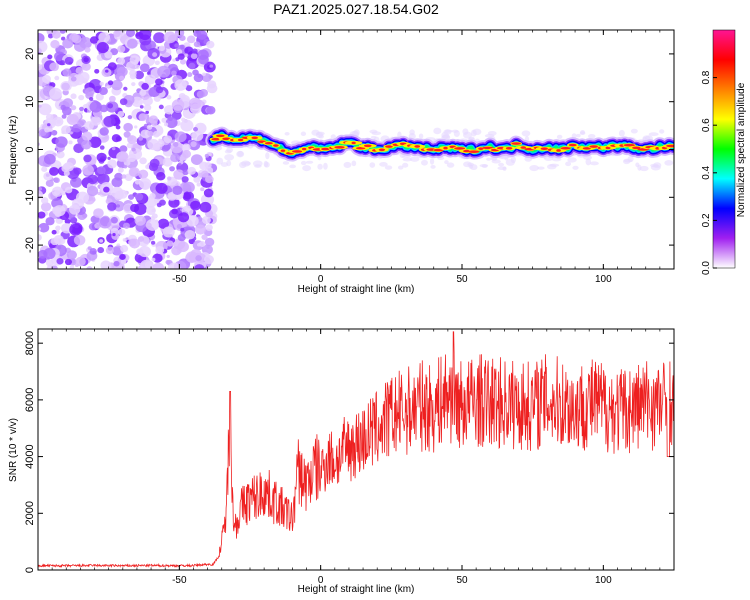 Image resolution: width=750 pixels, height=600 pixels. Describe the element at coordinates (706, 268) in the screenshot. I see `colorbar-tick-label: 0.0` at that location.